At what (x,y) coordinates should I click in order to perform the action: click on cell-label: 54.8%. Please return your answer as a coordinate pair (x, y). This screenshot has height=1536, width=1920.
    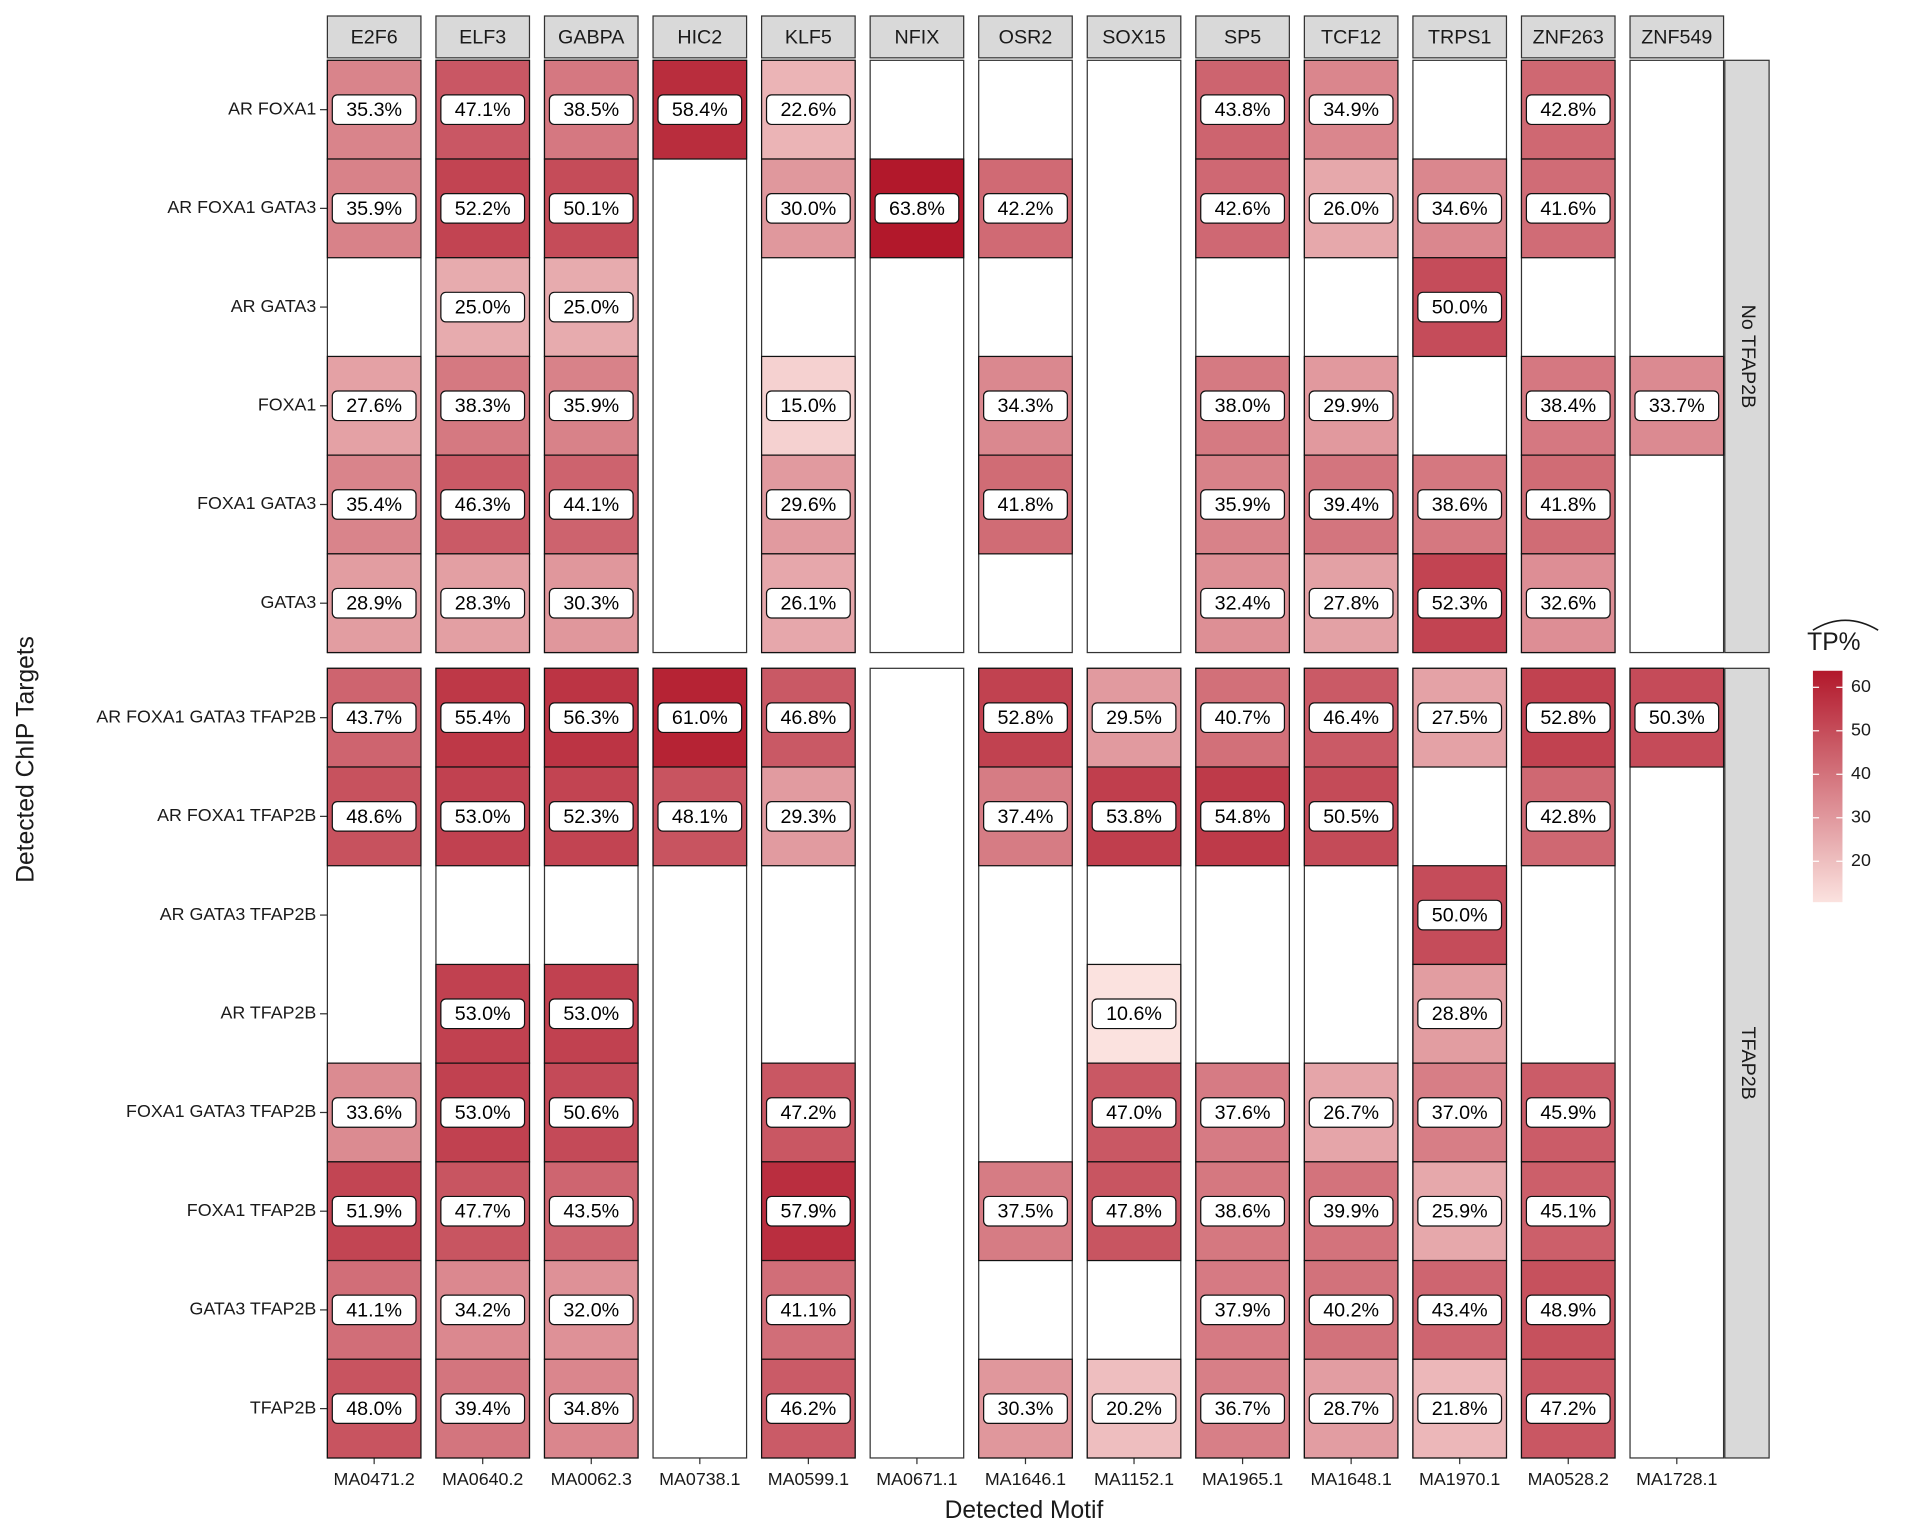
    Looking at the image, I should click on (1243, 817).